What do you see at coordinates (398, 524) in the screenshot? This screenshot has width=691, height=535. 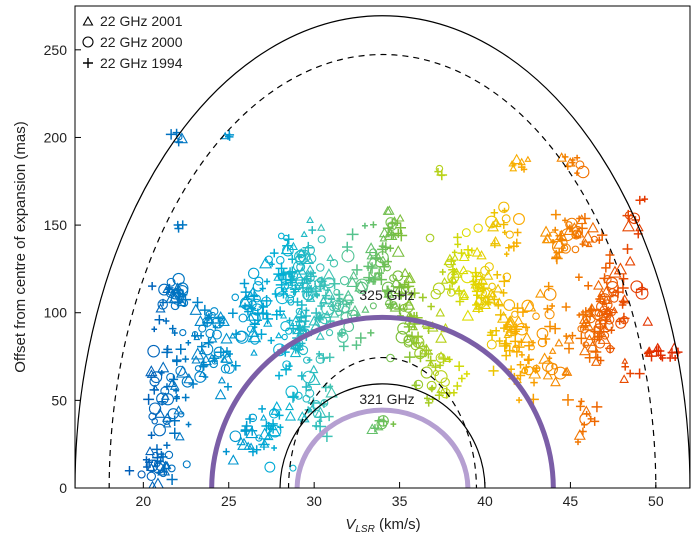 I see `x-axis-label-unit: (km/s)` at bounding box center [398, 524].